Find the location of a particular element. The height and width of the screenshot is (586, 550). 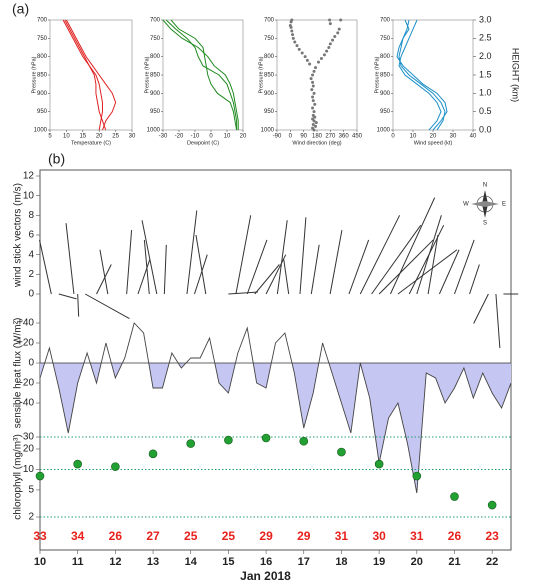

x-tick-label: 21 is located at coordinates (454, 562).